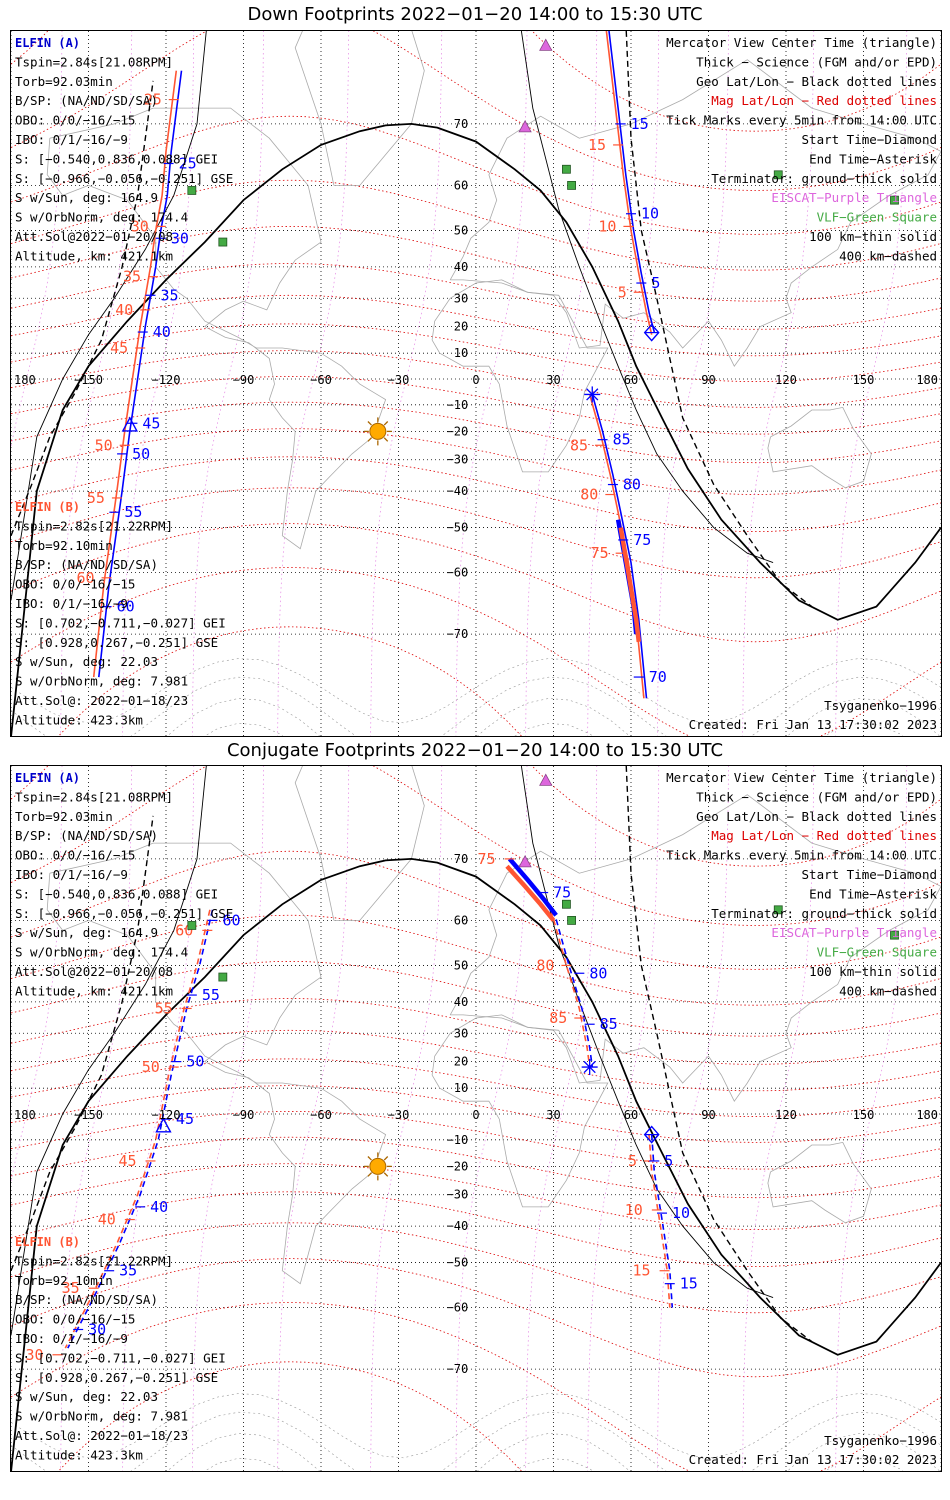  What do you see at coordinates (119, 348) in the screenshot?
I see `tick-label: 45` at bounding box center [119, 348].